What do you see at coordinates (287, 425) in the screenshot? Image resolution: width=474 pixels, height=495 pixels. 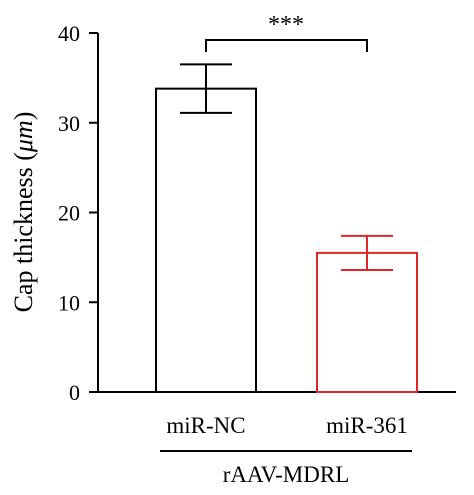 I see `category-labels: miR-NC miR-361` at bounding box center [287, 425].